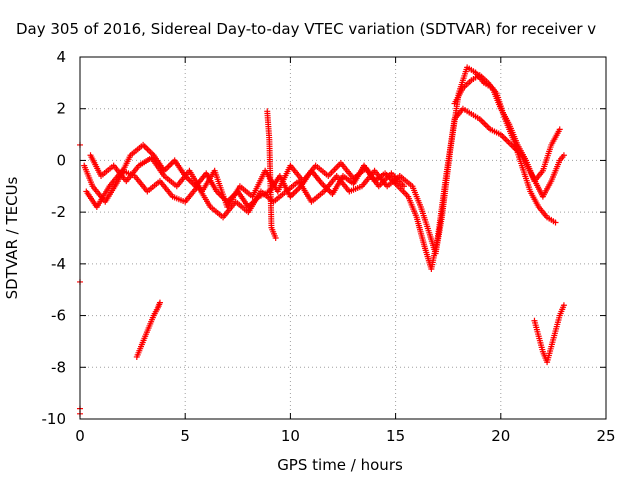 Image resolution: width=640 pixels, height=480 pixels. I want to click on x-tick-label: 5, so click(185, 436).